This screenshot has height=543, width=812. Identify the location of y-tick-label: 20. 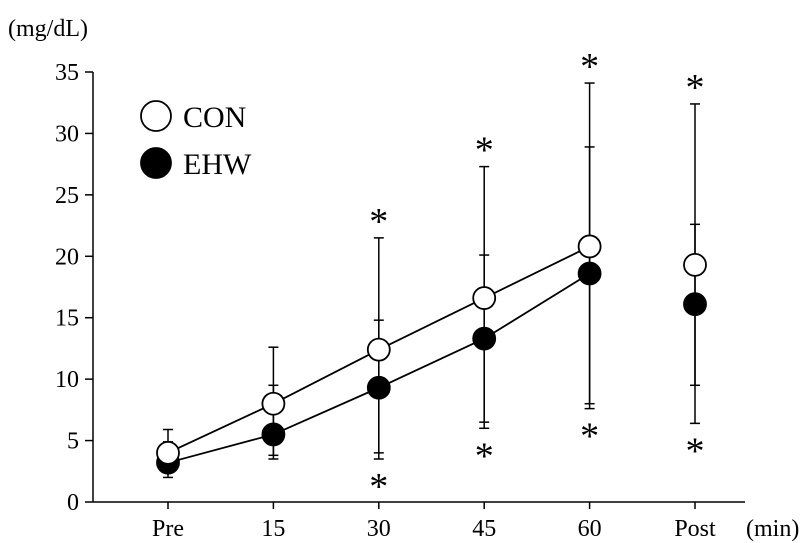
(67, 257).